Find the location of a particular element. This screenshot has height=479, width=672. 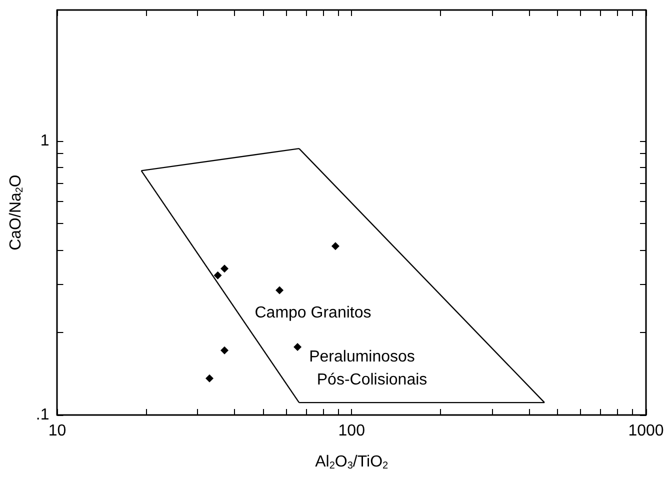

x-tick-label: 100 is located at coordinates (352, 431).